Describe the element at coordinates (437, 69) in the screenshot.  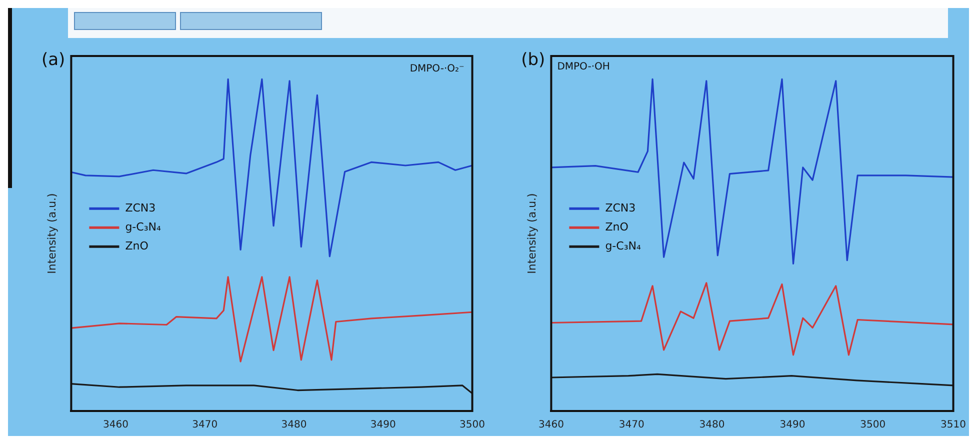
I see `text: DMPO-·O₂⁻` at that location.